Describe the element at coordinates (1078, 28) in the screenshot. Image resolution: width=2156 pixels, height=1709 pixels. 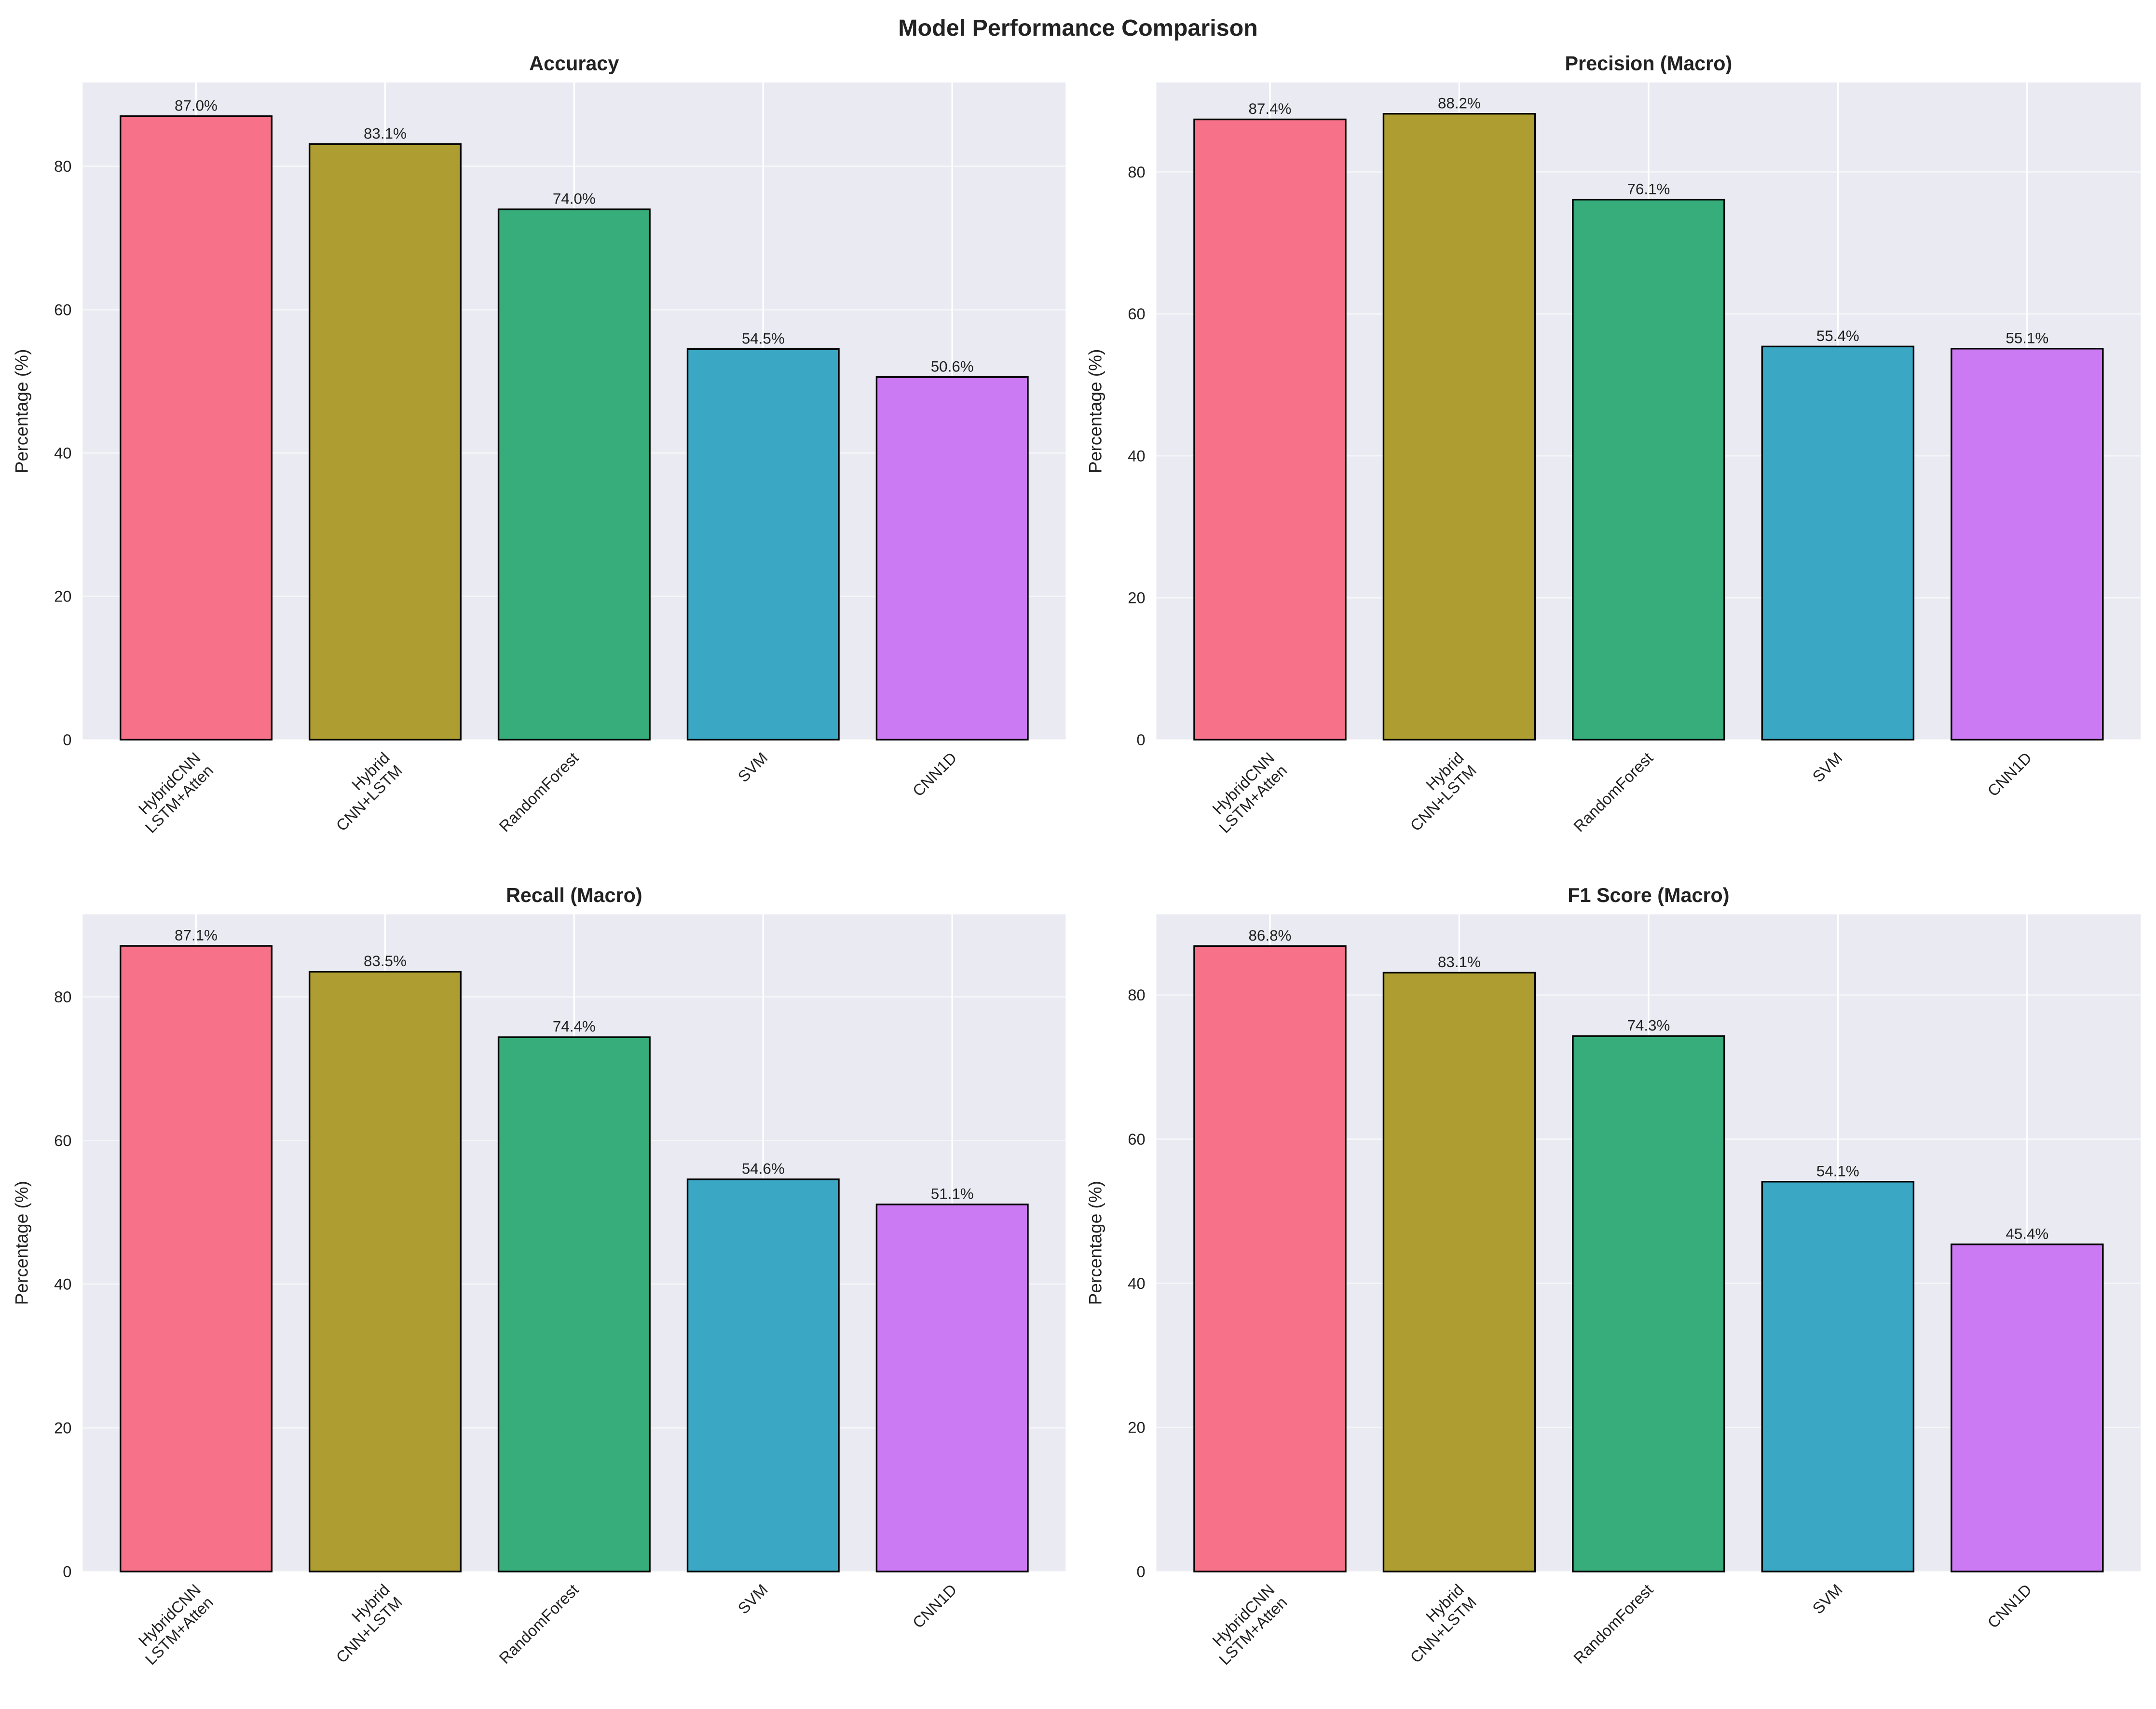
I see `figure-title: Model Performance Comparison` at that location.